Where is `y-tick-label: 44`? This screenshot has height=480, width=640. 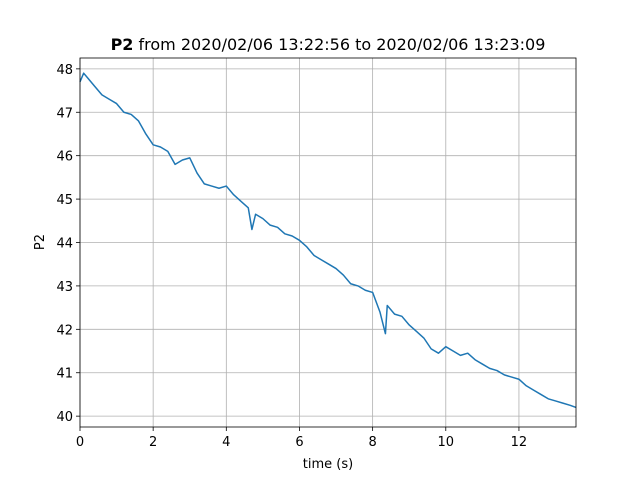 y-tick-label: 44 is located at coordinates (64, 244).